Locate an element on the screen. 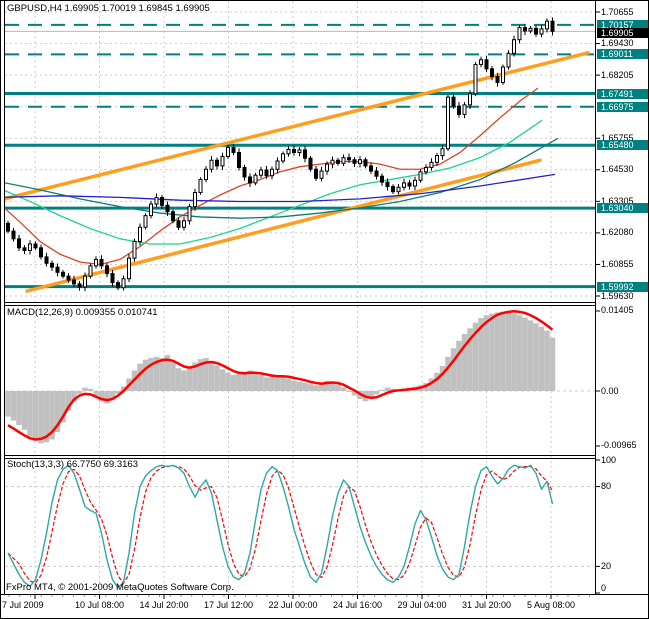 The width and height of the screenshot is (649, 619). stoch-axis-label: 100 is located at coordinates (609, 459).